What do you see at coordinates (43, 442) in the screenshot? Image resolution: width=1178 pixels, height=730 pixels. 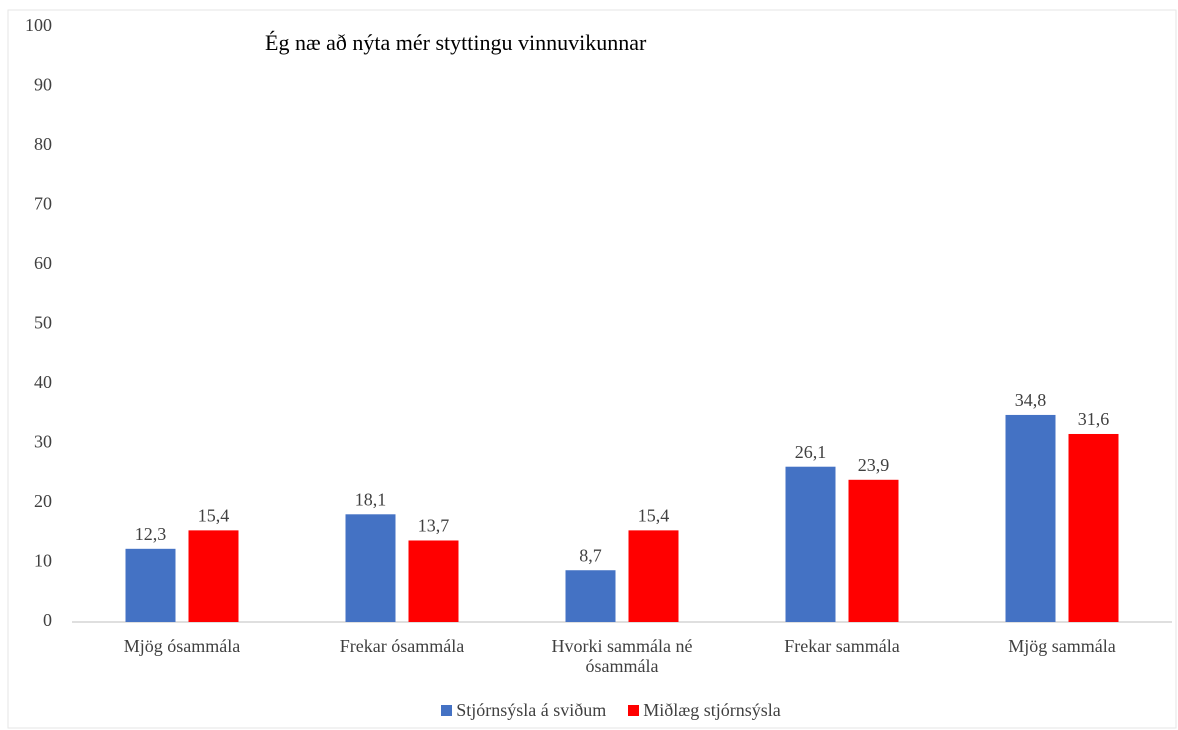 I see `y-tick-label: 30` at bounding box center [43, 442].